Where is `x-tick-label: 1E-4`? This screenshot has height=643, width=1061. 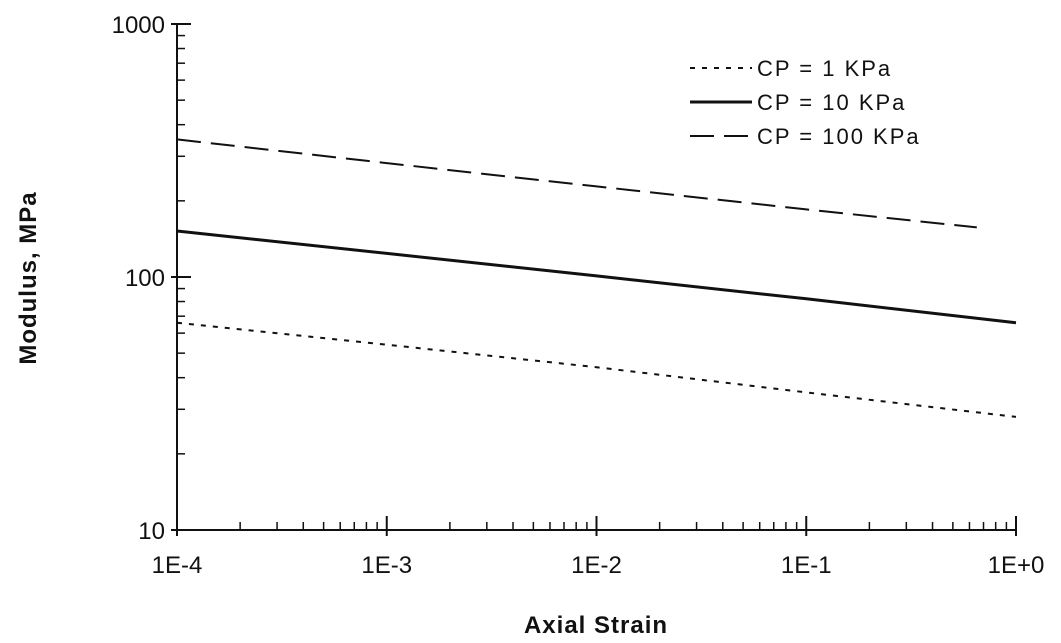 x-tick-label: 1E-4 is located at coordinates (177, 565).